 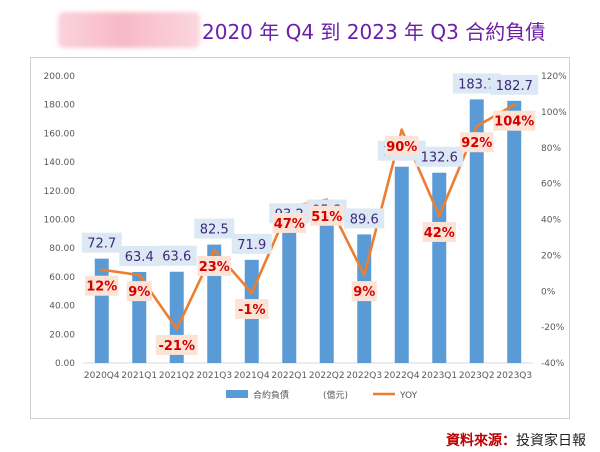 I want to click on y-left-tick-label: 40.00, so click(x=62, y=307).